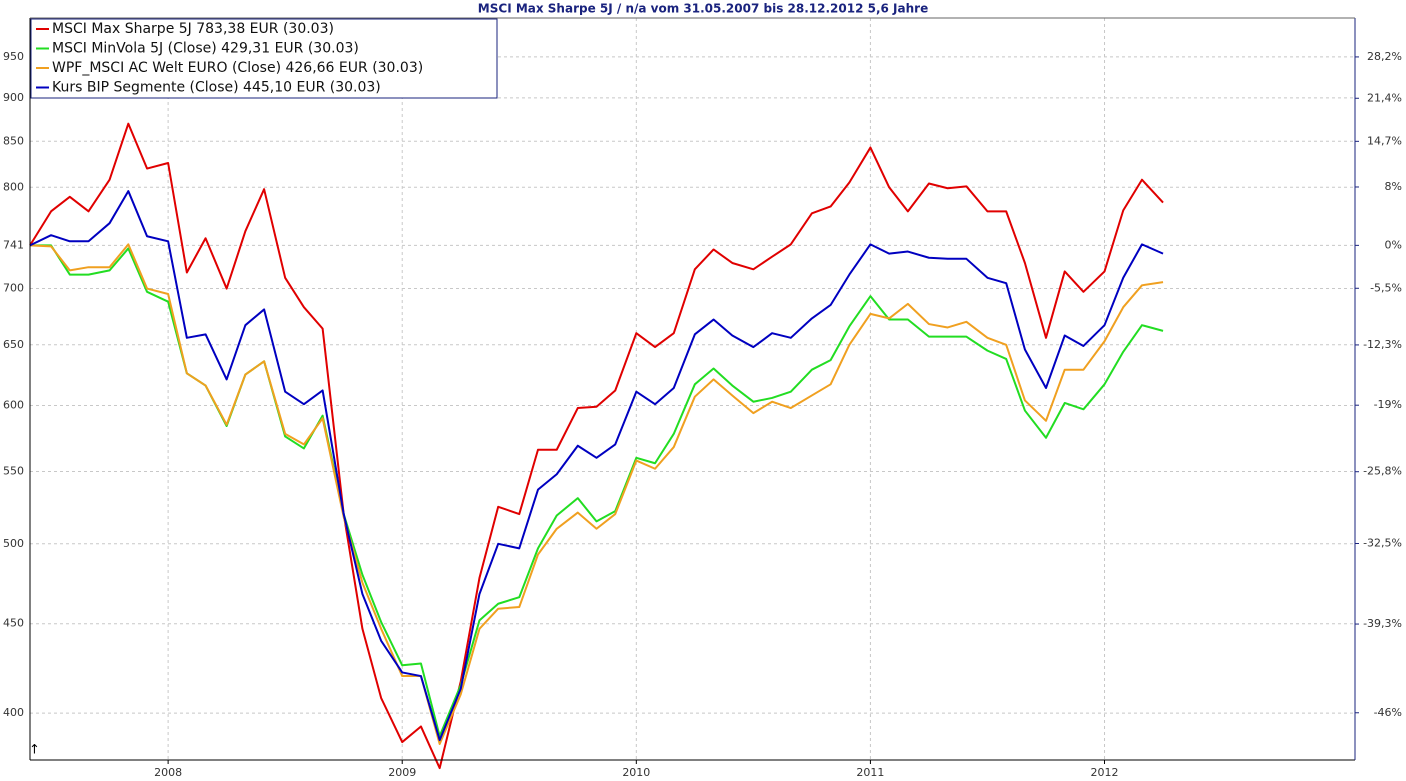 The width and height of the screenshot is (1406, 781). I want to click on x-tick-label: 2011, so click(870, 772).